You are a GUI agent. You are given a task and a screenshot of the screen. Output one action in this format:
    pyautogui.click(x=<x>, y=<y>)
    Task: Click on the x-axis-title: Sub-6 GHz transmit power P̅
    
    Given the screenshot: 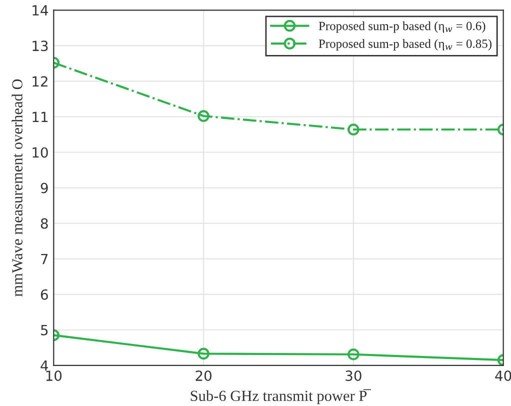 What is the action you would take?
    pyautogui.click(x=281, y=396)
    